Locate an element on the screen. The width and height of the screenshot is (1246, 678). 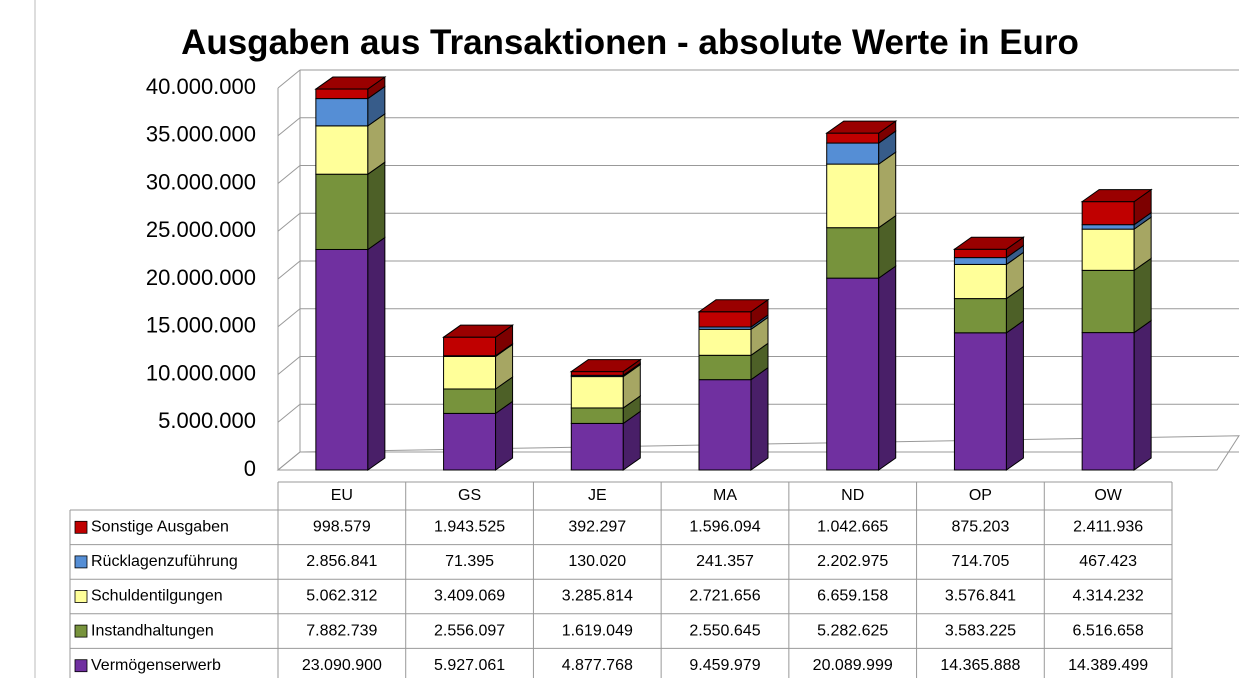
x-tick-label: MA is located at coordinates (725, 495).